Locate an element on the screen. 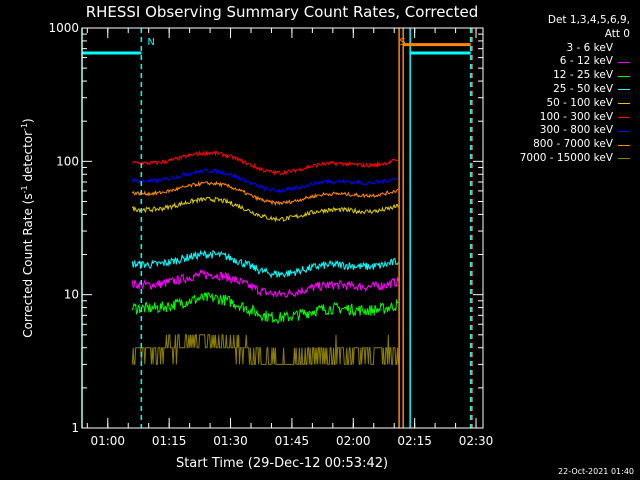 The image size is (640, 480). legend-item-label: 800 - 7000 keV is located at coordinates (573, 144).